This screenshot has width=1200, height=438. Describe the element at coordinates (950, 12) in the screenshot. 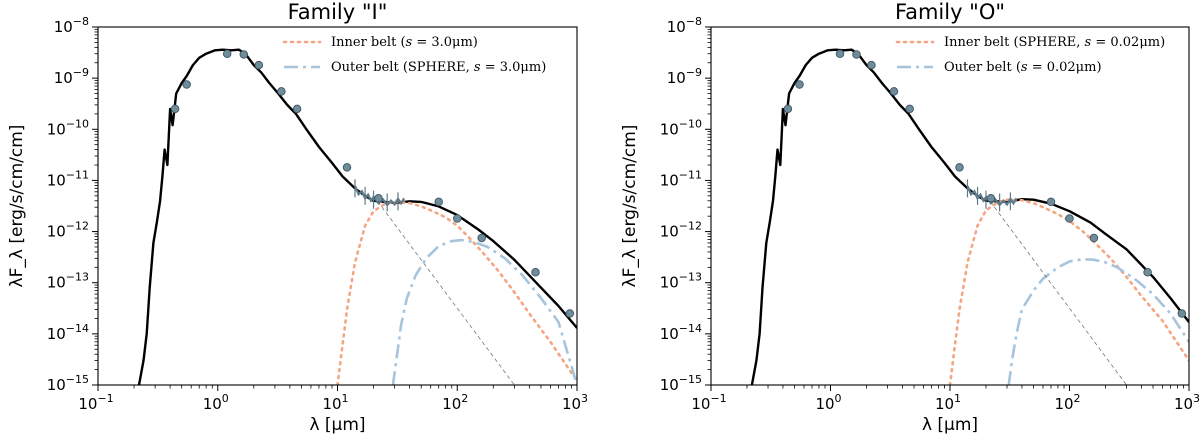

I see `chart-title: Family "O"` at that location.